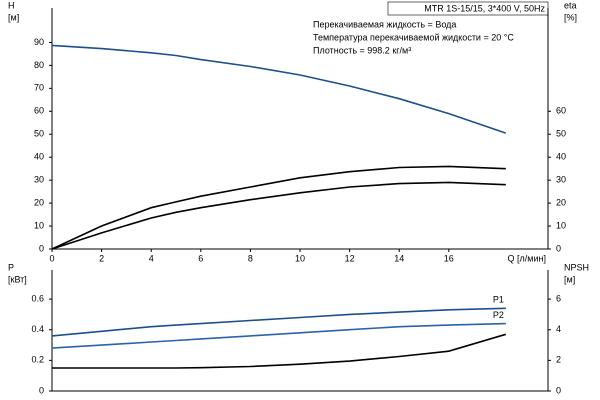 This screenshot has height=400, width=600. Describe the element at coordinates (51, 258) in the screenshot. I see `x-tick-label: 0` at that location.